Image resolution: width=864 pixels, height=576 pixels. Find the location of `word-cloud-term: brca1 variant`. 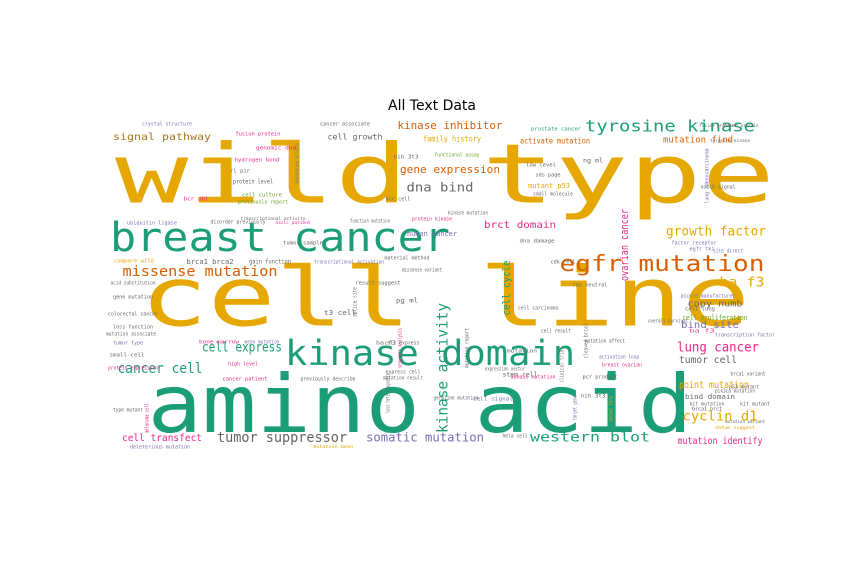

word-cloud-term: brca1 variant is located at coordinates (748, 375).